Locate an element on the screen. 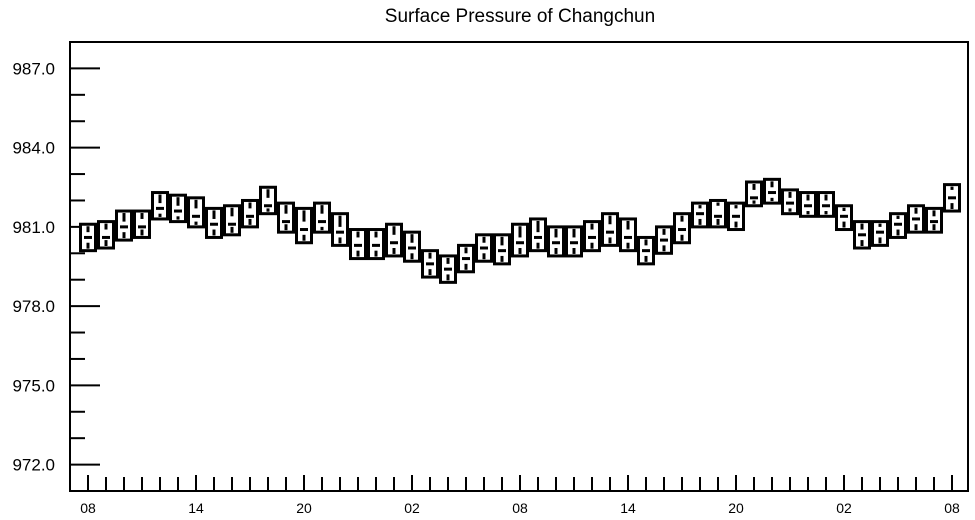 The height and width of the screenshot is (520, 975). x-axis: 08 14 20 02 08 14 20 02 08 is located at coordinates (520, 495).